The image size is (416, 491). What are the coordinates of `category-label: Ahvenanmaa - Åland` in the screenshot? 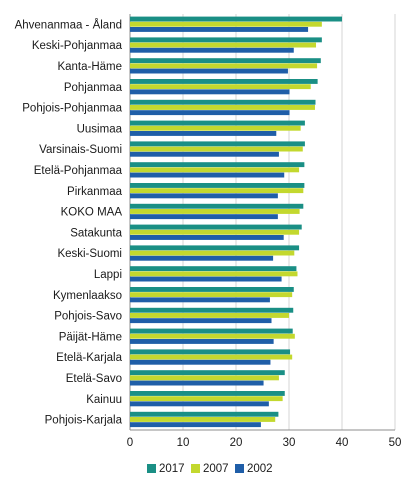 It's located at (68, 24).